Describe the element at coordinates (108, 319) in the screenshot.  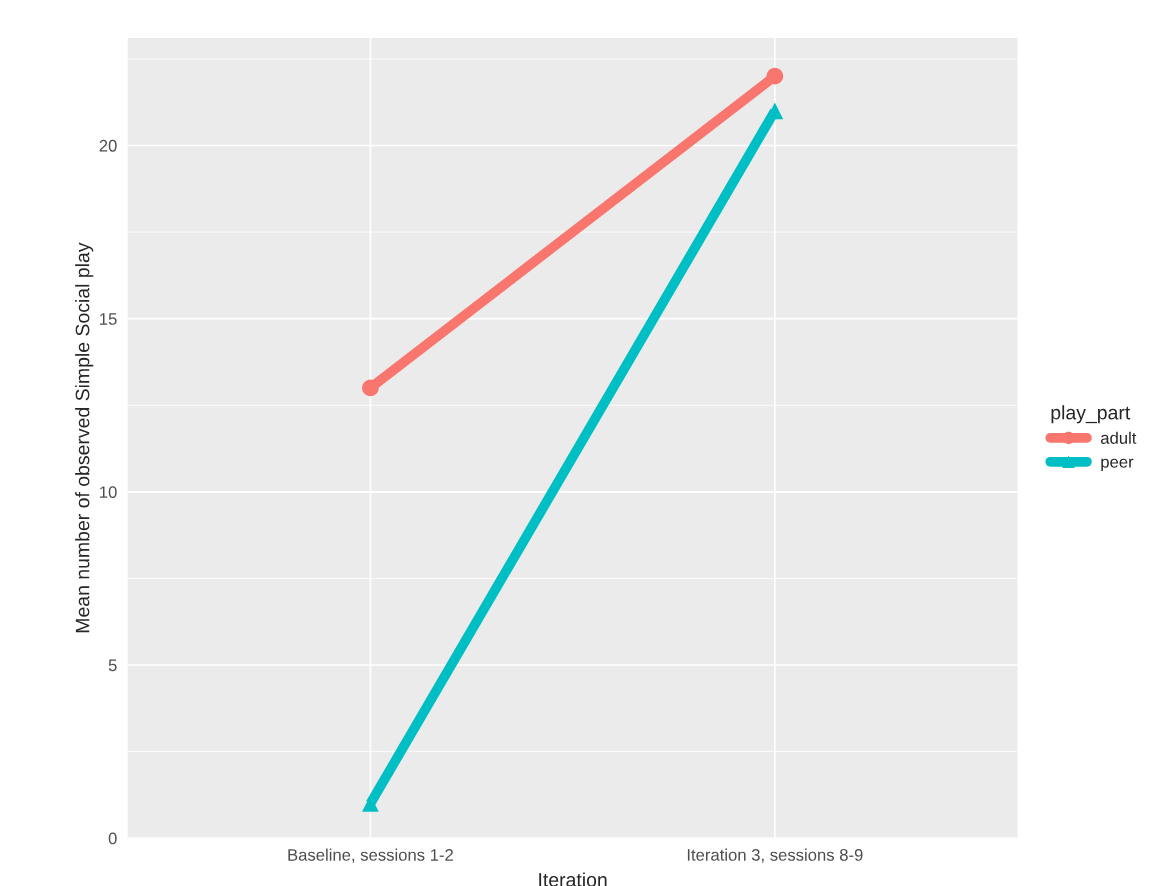
I see `y-tick-label: 15` at that location.